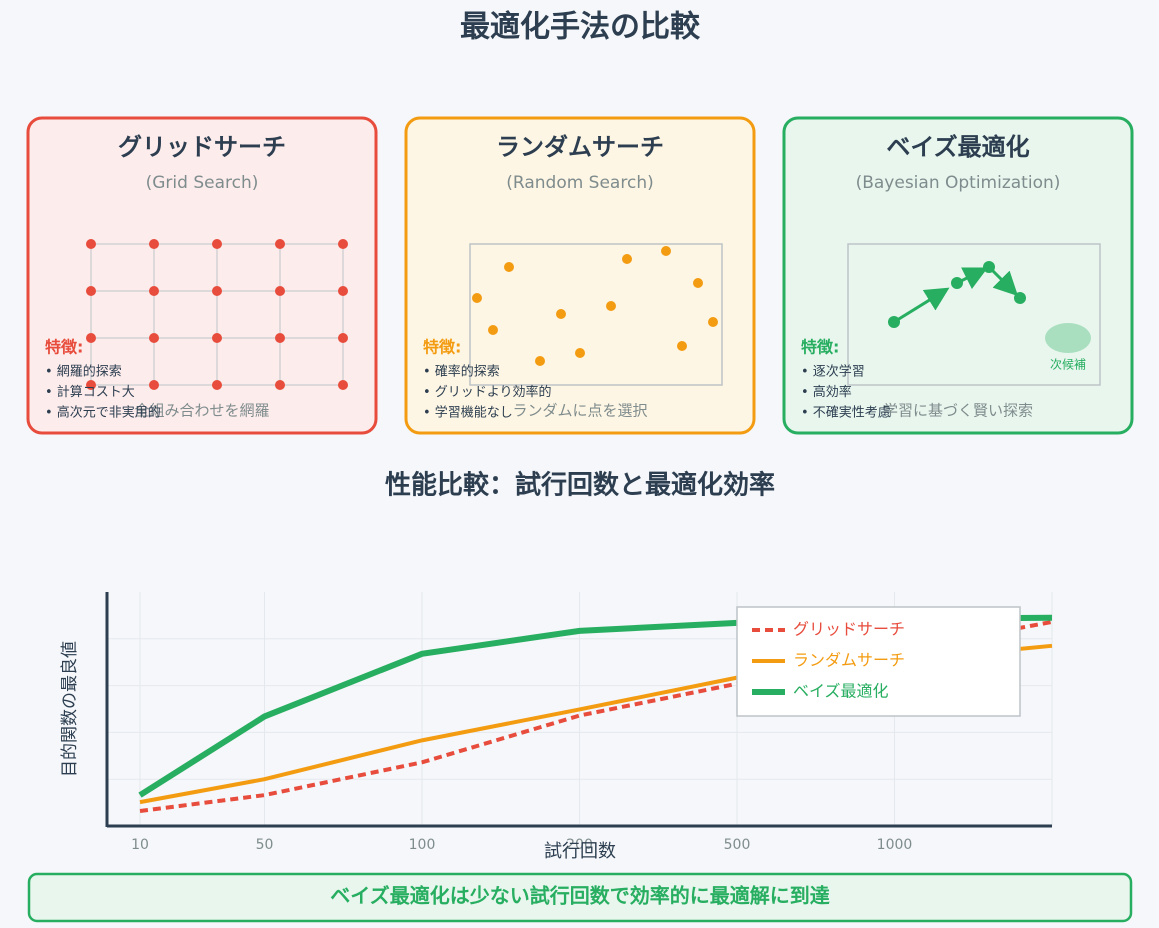 The height and width of the screenshot is (928, 1159). Describe the element at coordinates (468, 413) in the screenshot. I see `feature-item: • 学習機能なし` at that location.